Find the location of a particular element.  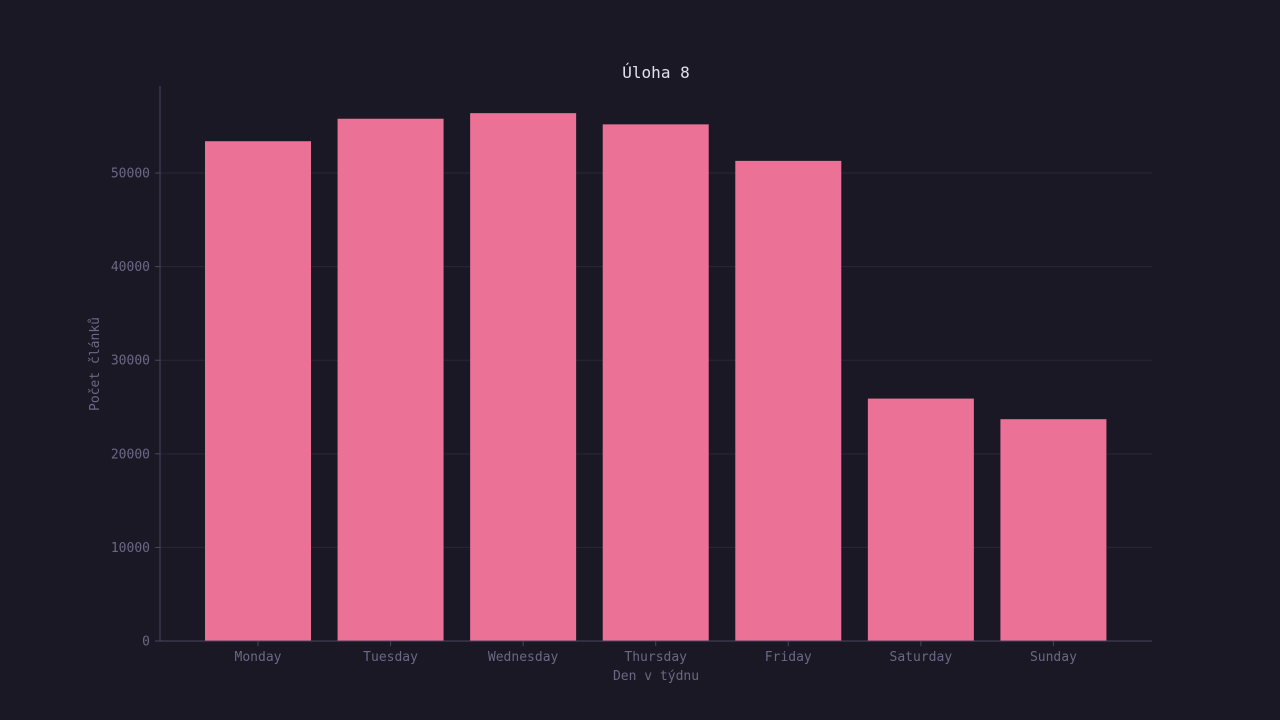

y-tick-label: 30000 is located at coordinates (130, 361).